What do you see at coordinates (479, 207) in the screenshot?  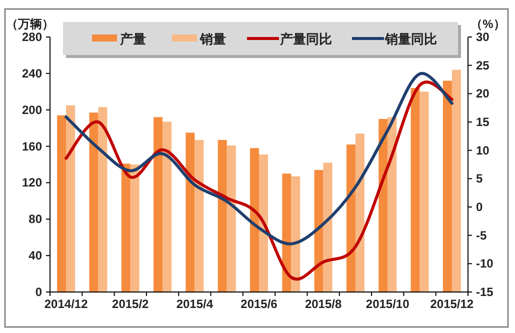 I see `y2-tick-label: 0` at bounding box center [479, 207].